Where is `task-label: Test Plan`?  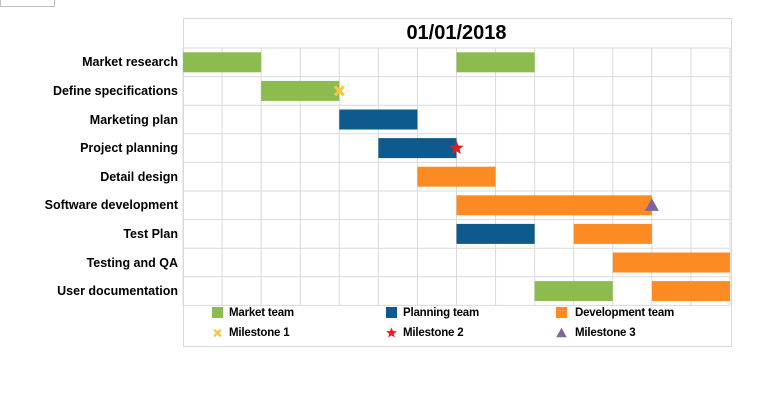 task-label: Test Plan is located at coordinates (150, 233).